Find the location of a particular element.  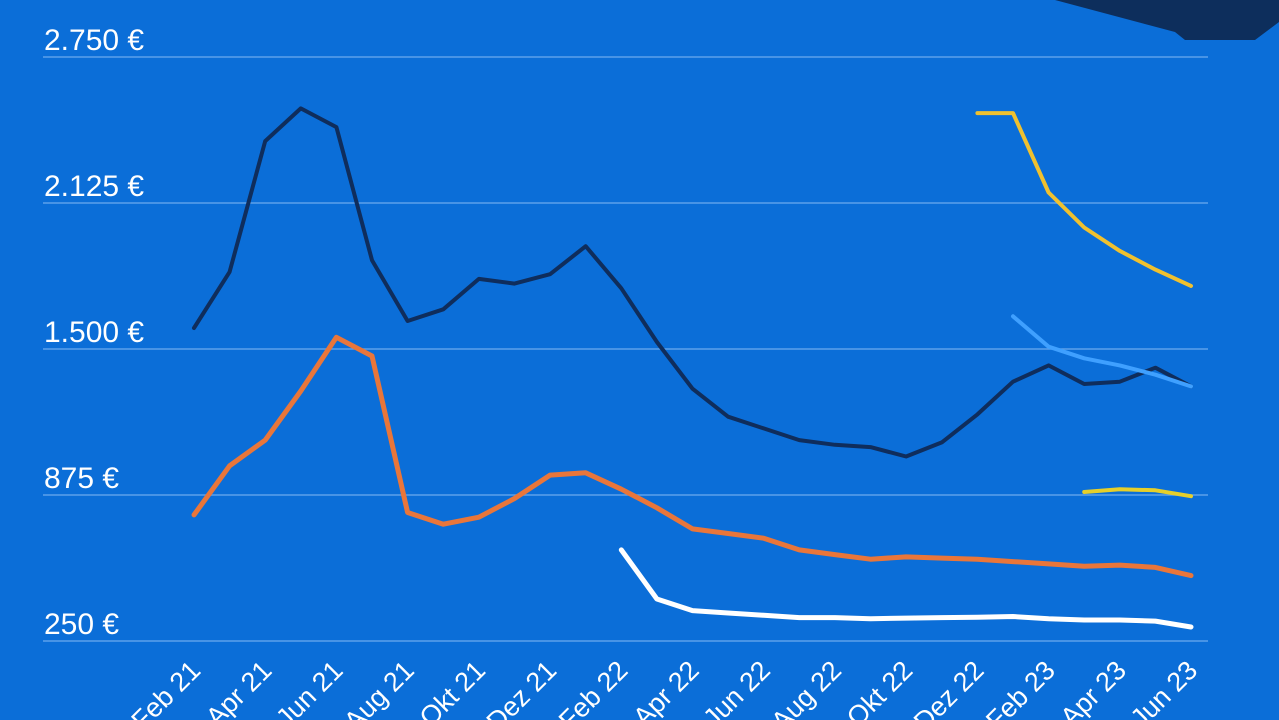

x-tick-label: Feb 22 is located at coordinates (593, 687).